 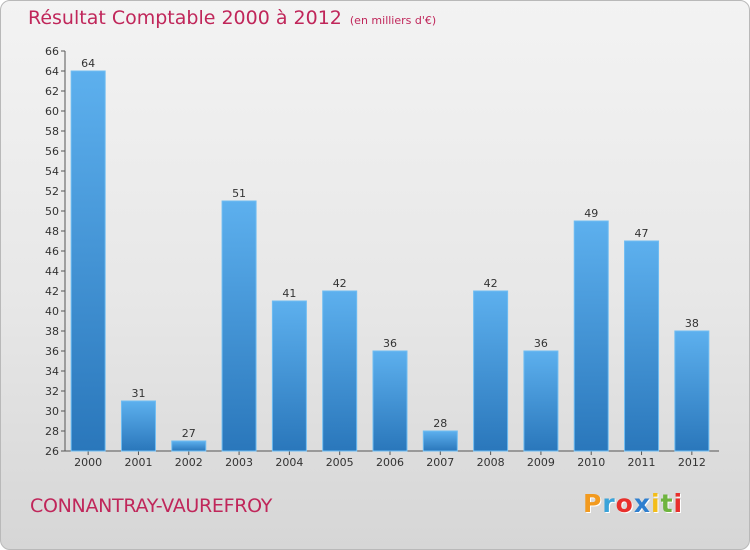 I want to click on y-tick-label: 52, so click(x=52, y=191).